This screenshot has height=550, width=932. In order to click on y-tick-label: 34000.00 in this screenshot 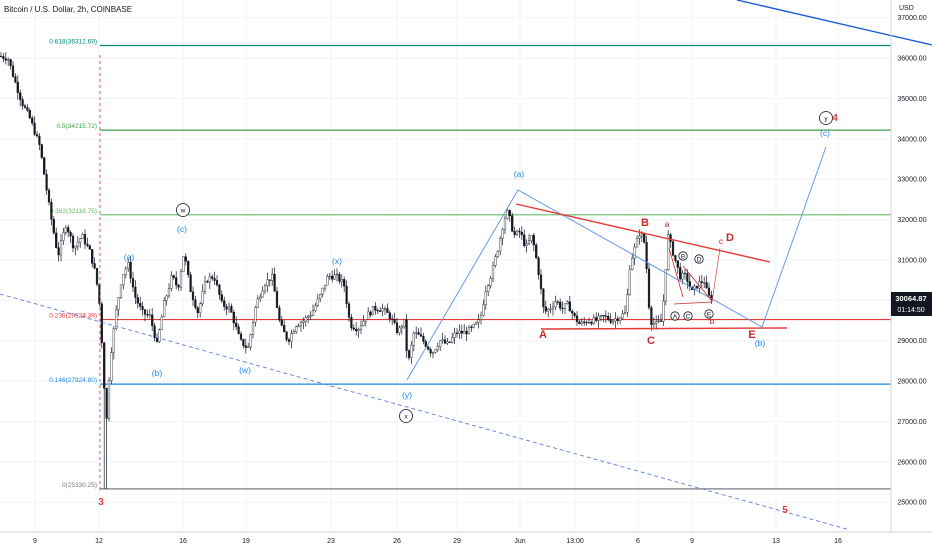, I will do `click(911, 139)`.